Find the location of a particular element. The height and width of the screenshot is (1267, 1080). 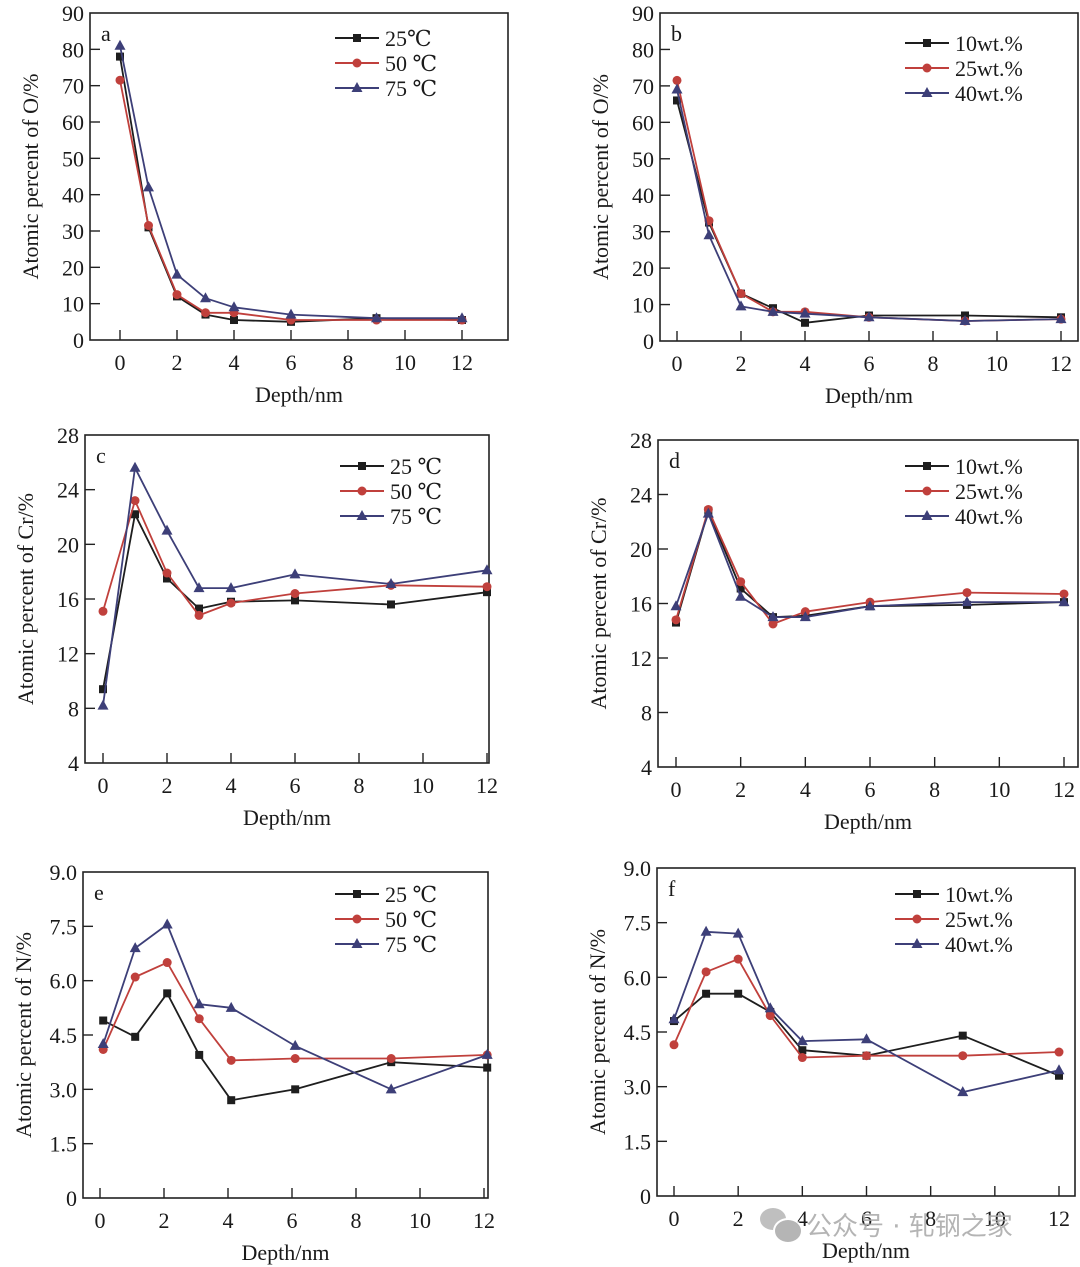

y-tick-label: 30 is located at coordinates (73, 231).